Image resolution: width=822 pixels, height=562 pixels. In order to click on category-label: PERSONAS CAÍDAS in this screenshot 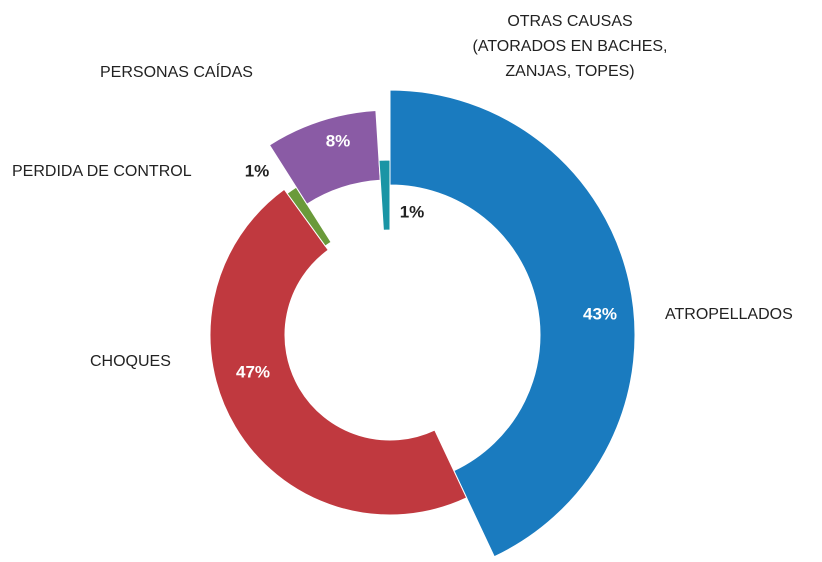, I will do `click(176, 71)`.